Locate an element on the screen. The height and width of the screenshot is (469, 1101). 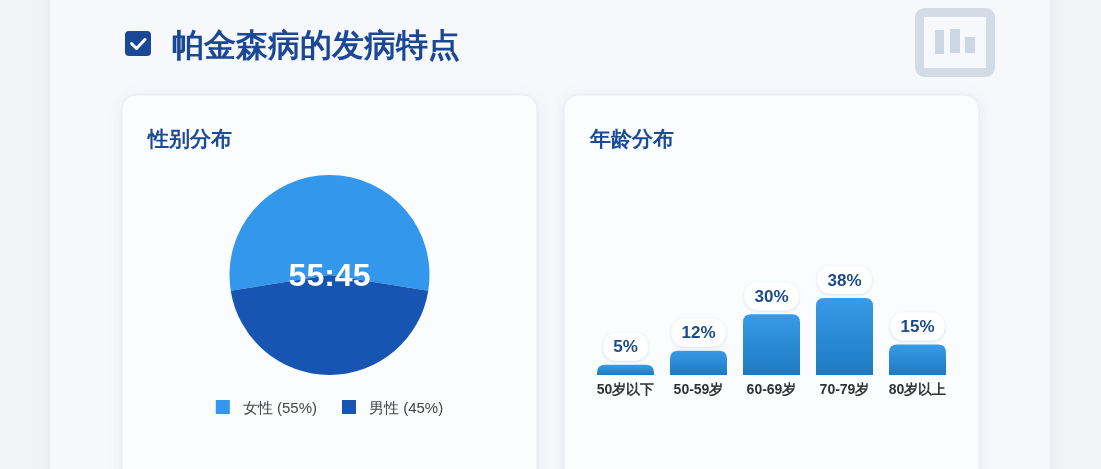
x-tick-label: 50-59岁 is located at coordinates (698, 389).